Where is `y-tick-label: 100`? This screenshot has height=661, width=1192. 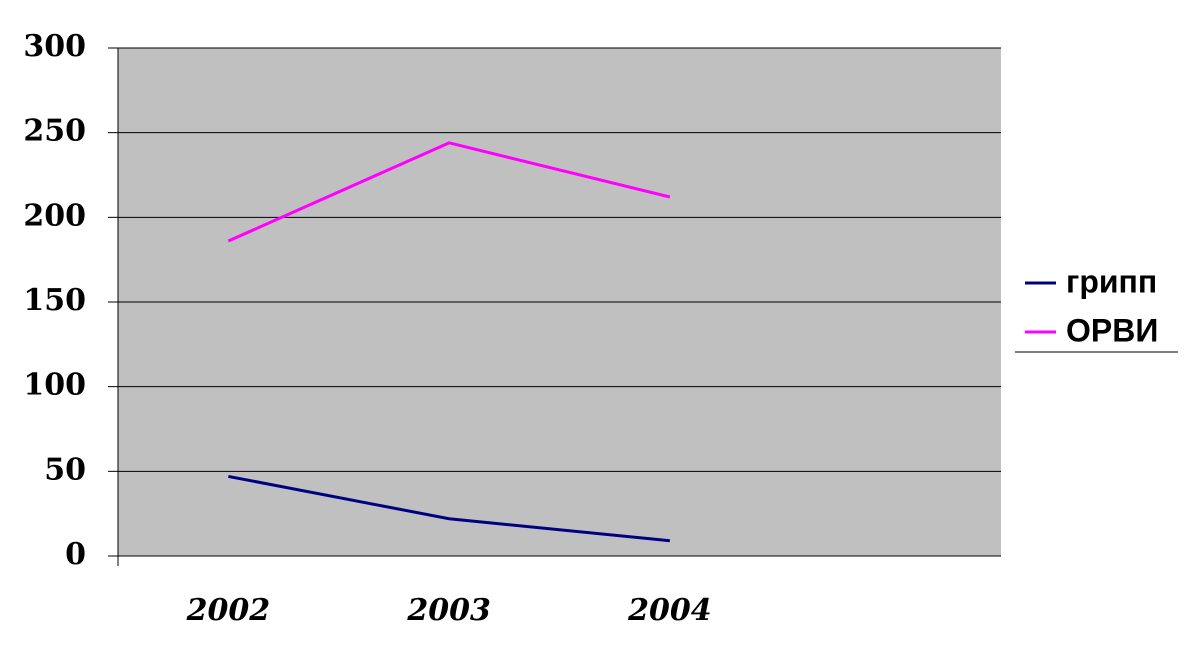 y-tick-label: 100 is located at coordinates (54, 385).